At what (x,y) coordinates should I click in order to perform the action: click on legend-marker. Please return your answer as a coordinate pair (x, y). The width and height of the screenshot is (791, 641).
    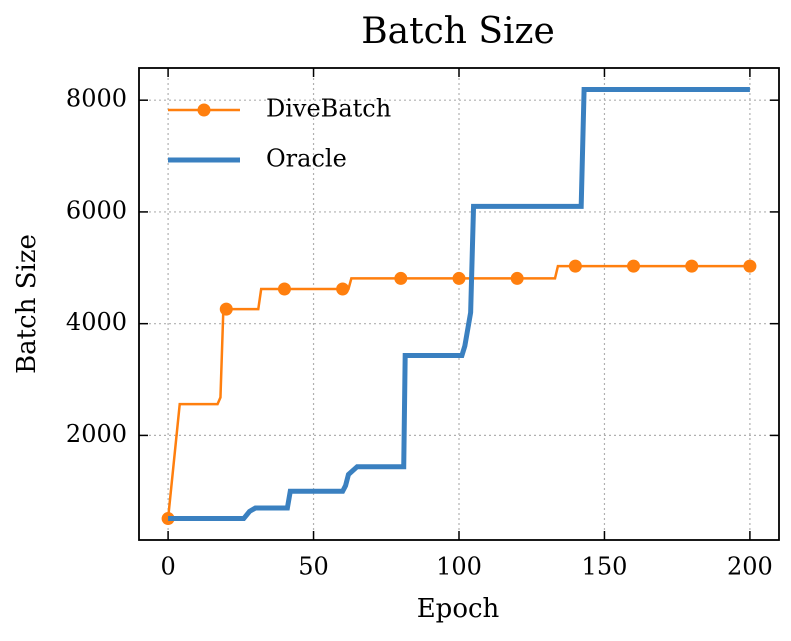
    Looking at the image, I should click on (204, 110).